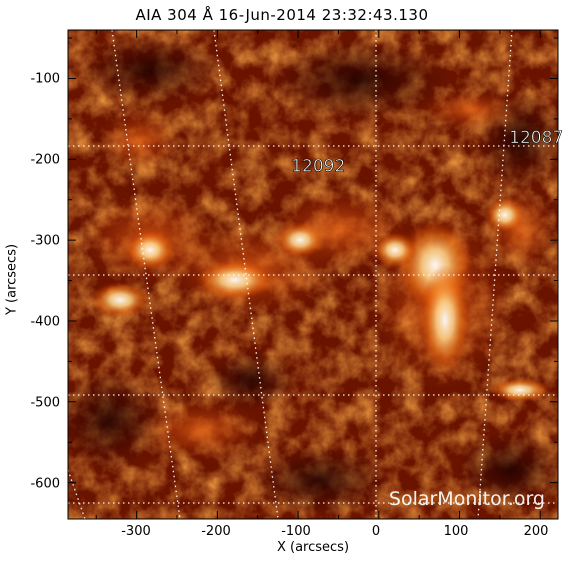 The height and width of the screenshot is (564, 564). I want to click on watermark: SolarMonitor.org, so click(467, 499).